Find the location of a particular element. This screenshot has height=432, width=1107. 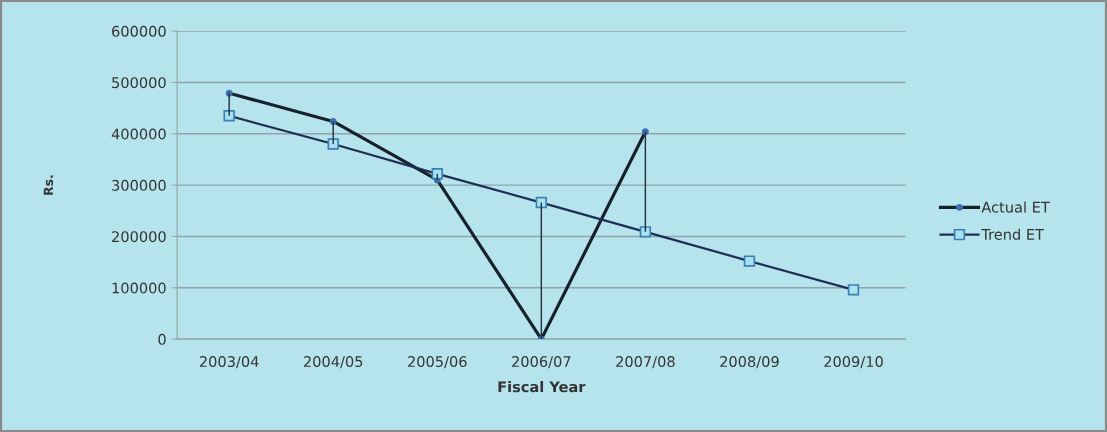

x-axis-title: Fiscal Year is located at coordinates (542, 387).